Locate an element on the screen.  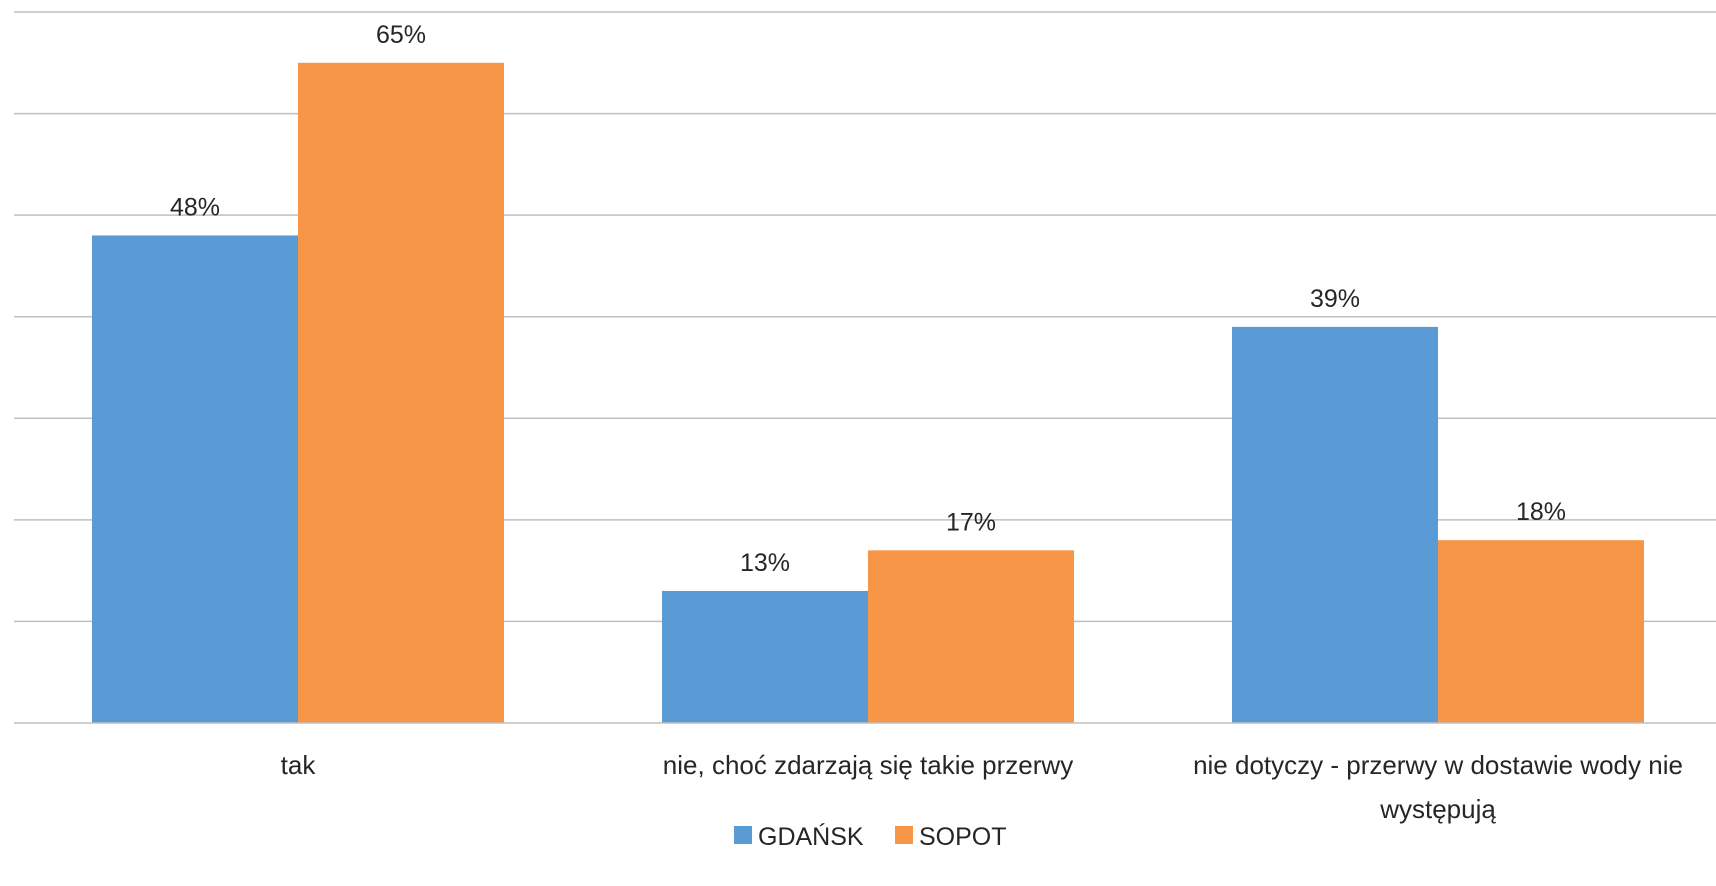
category-label: nie, choć zdarzają się takie przerwy is located at coordinates (868, 765).